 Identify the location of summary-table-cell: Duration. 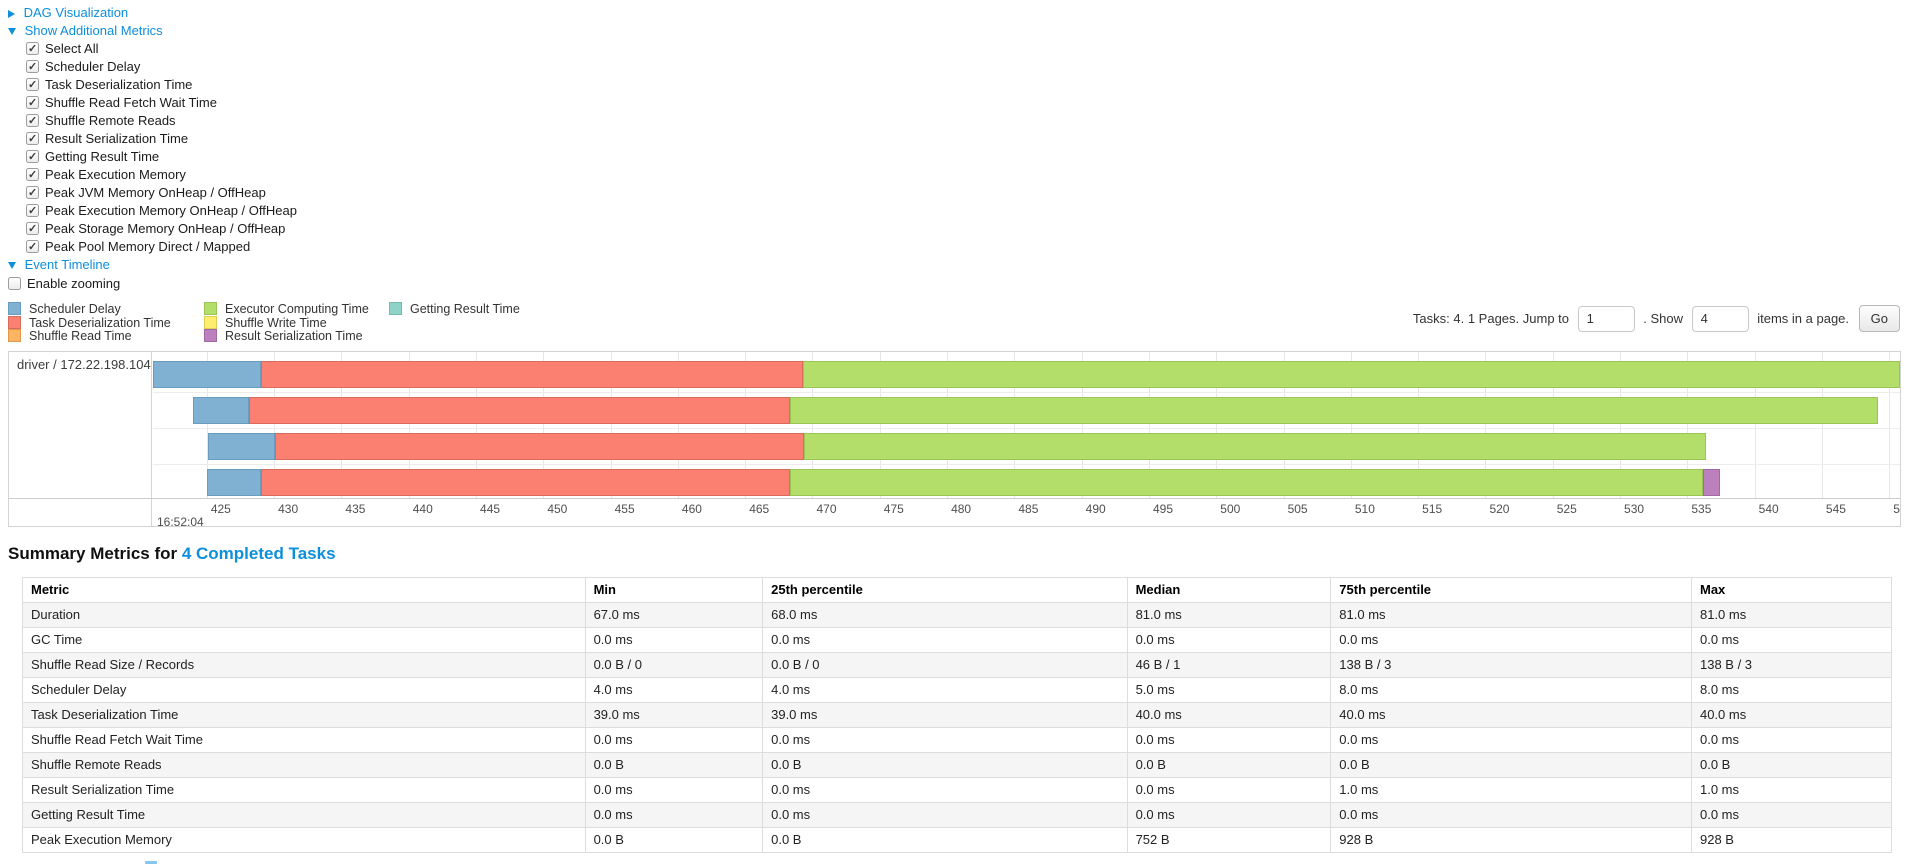
(304, 615).